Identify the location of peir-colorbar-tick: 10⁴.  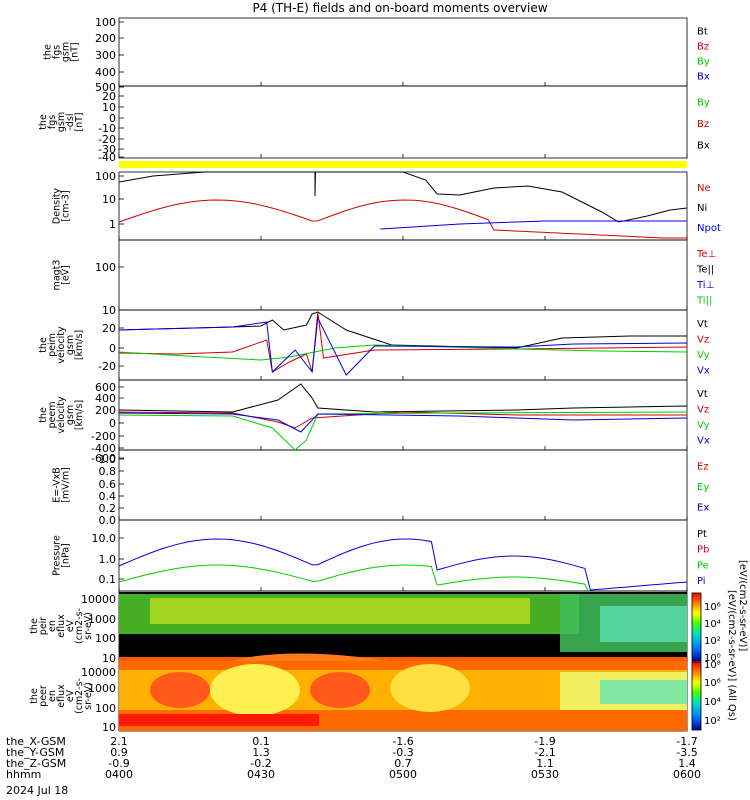
(712, 624).